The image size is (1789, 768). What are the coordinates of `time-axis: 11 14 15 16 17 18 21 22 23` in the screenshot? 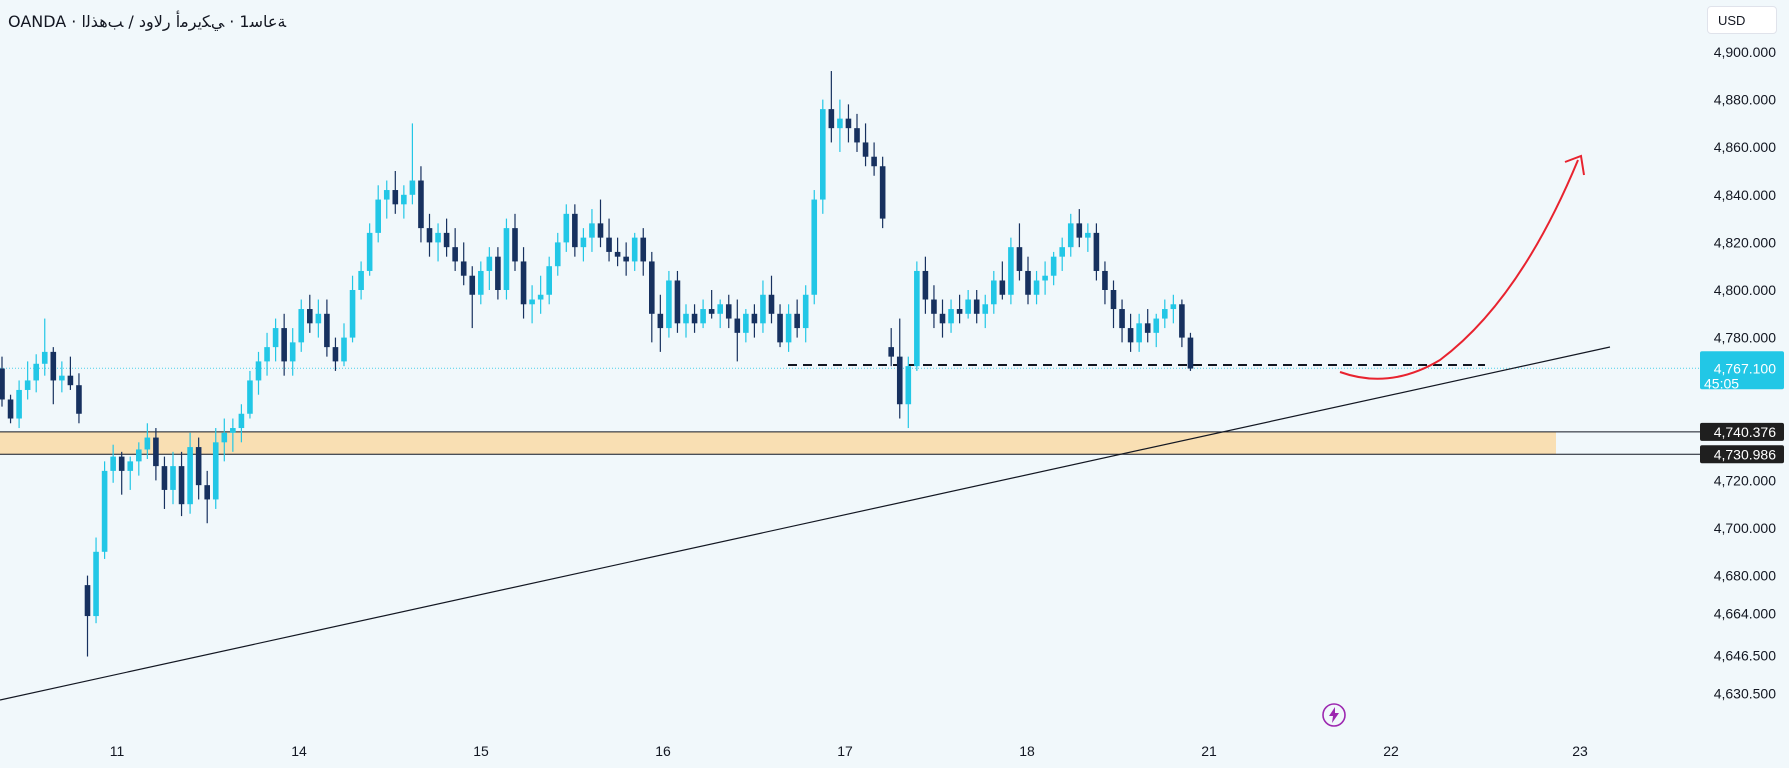 It's located at (849, 751).